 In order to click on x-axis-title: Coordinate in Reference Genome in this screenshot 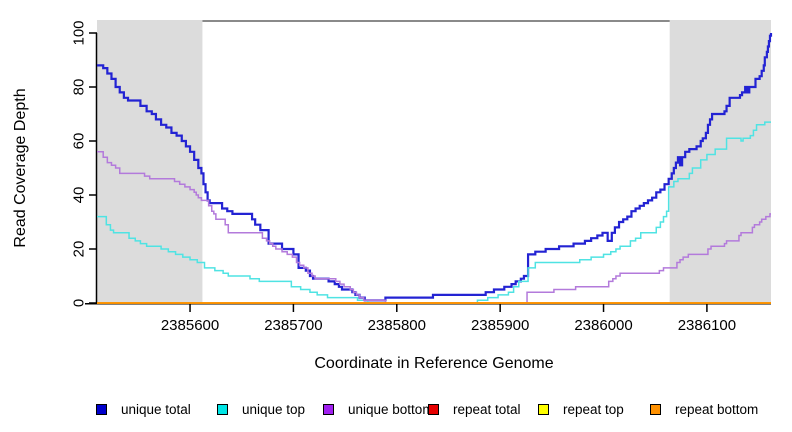, I will do `click(433, 363)`.